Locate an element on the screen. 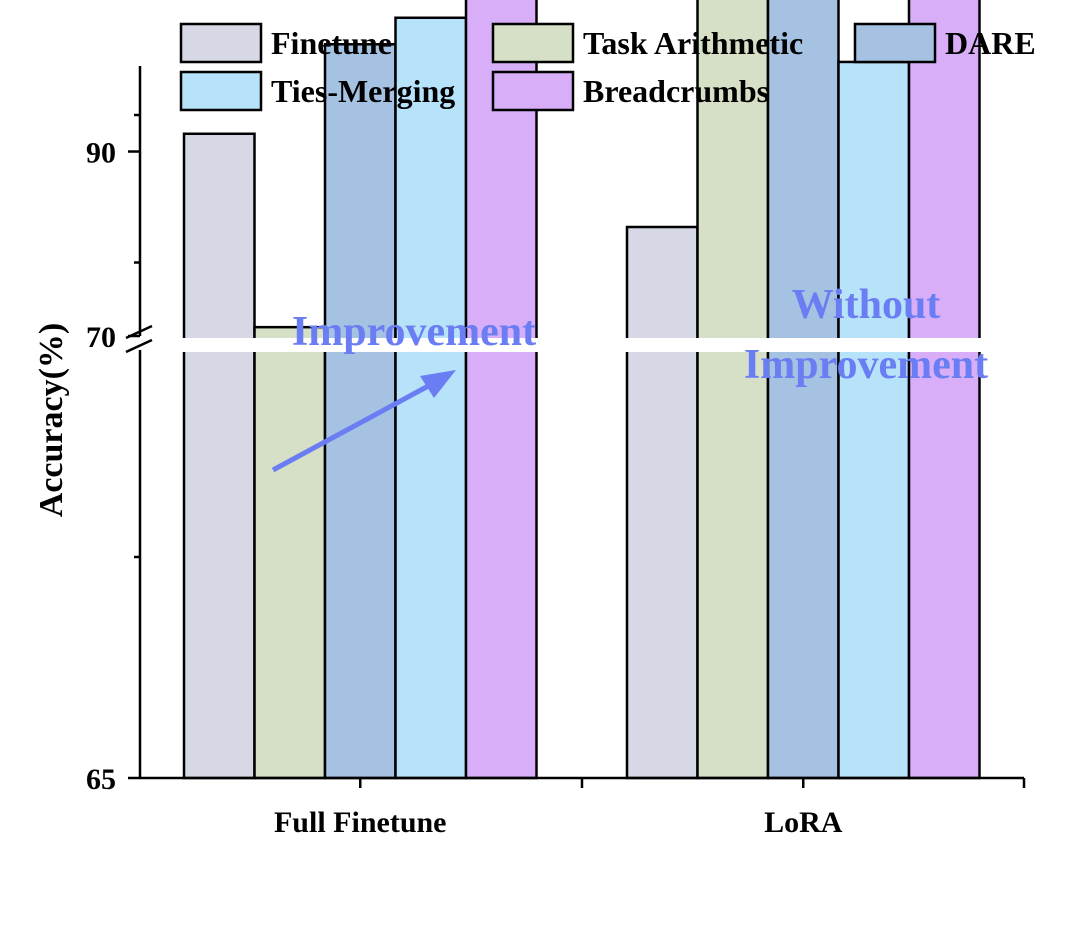 Image resolution: width=1080 pixels, height=925 pixels. legend-item-task-arithmetic: Task Arithmetic is located at coordinates (647, 43).